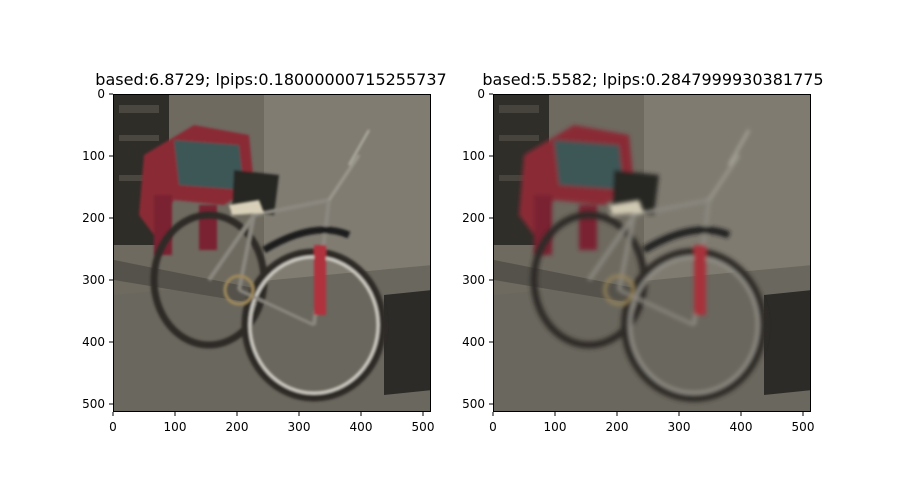 The width and height of the screenshot is (900, 500). What do you see at coordinates (477, 249) in the screenshot?
I see `right-y-axis: 0 100 200 300 400 500` at bounding box center [477, 249].